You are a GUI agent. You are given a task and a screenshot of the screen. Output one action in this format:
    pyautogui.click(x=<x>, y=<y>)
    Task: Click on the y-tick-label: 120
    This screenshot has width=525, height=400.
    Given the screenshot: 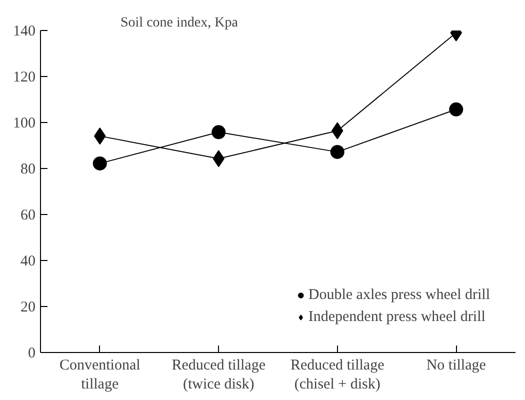 What is the action you would take?
    pyautogui.click(x=24, y=78)
    